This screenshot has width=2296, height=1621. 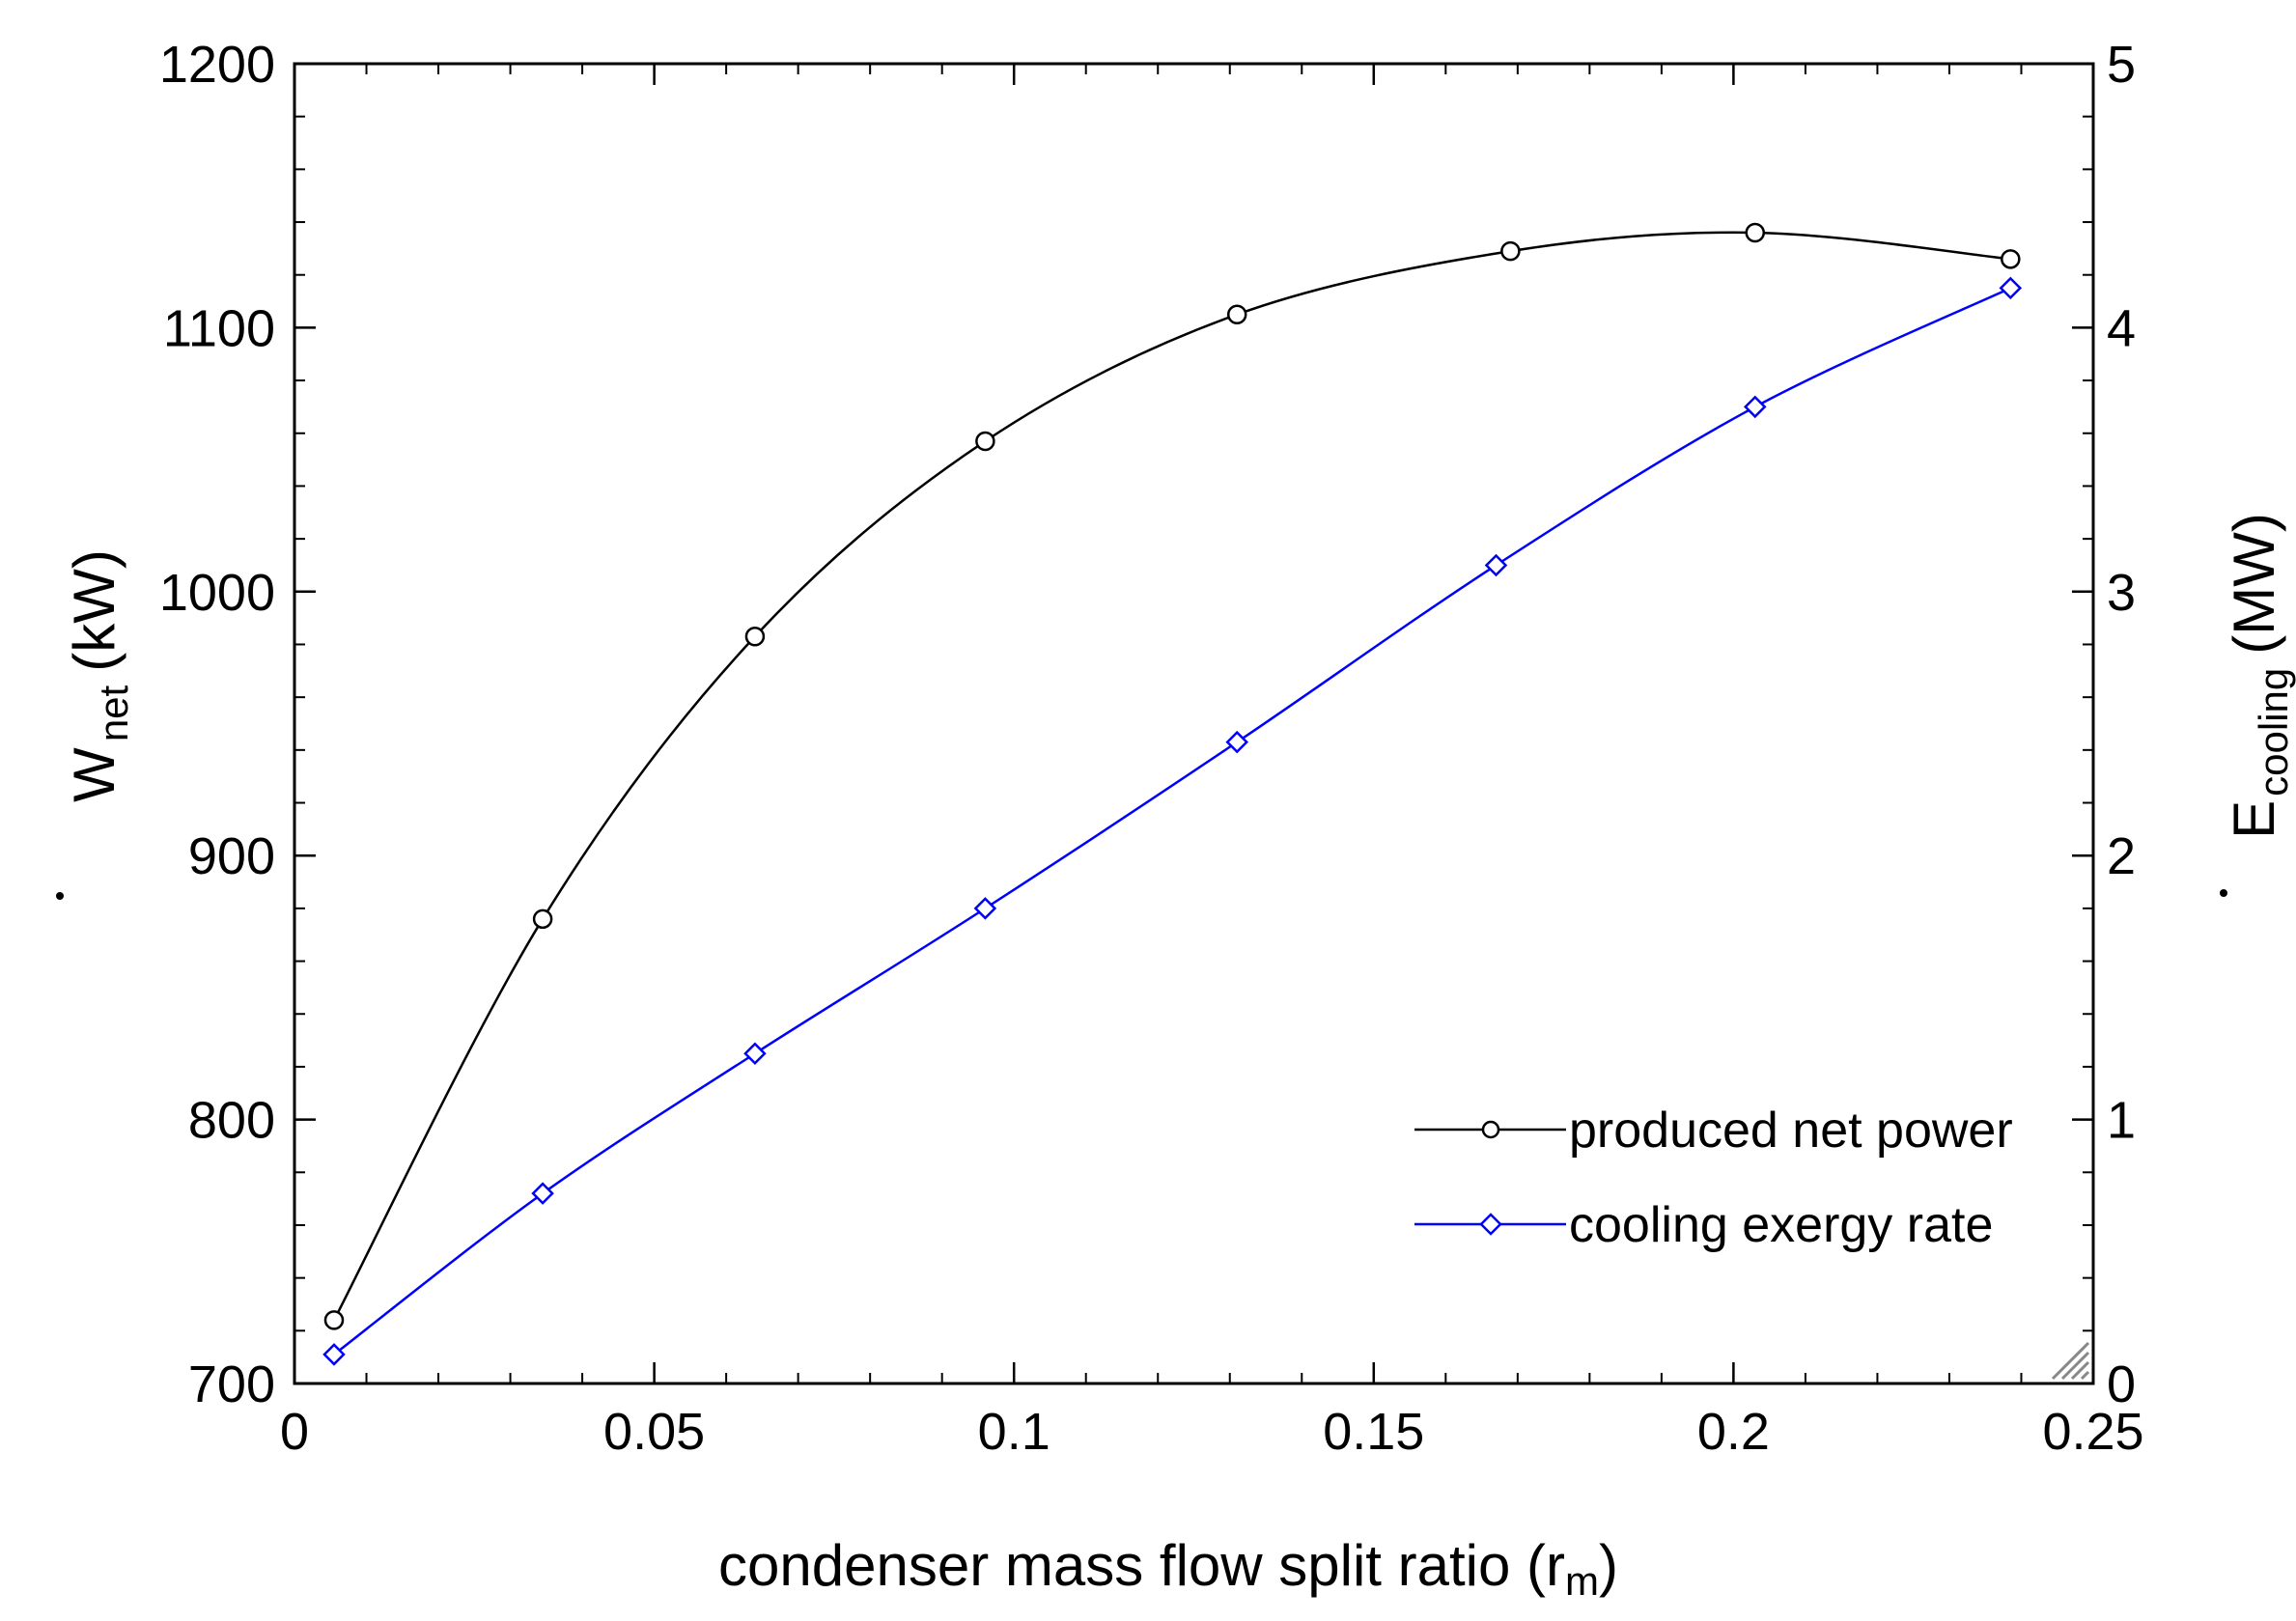 I want to click on right-axis-title-dot, so click(x=2224, y=893).